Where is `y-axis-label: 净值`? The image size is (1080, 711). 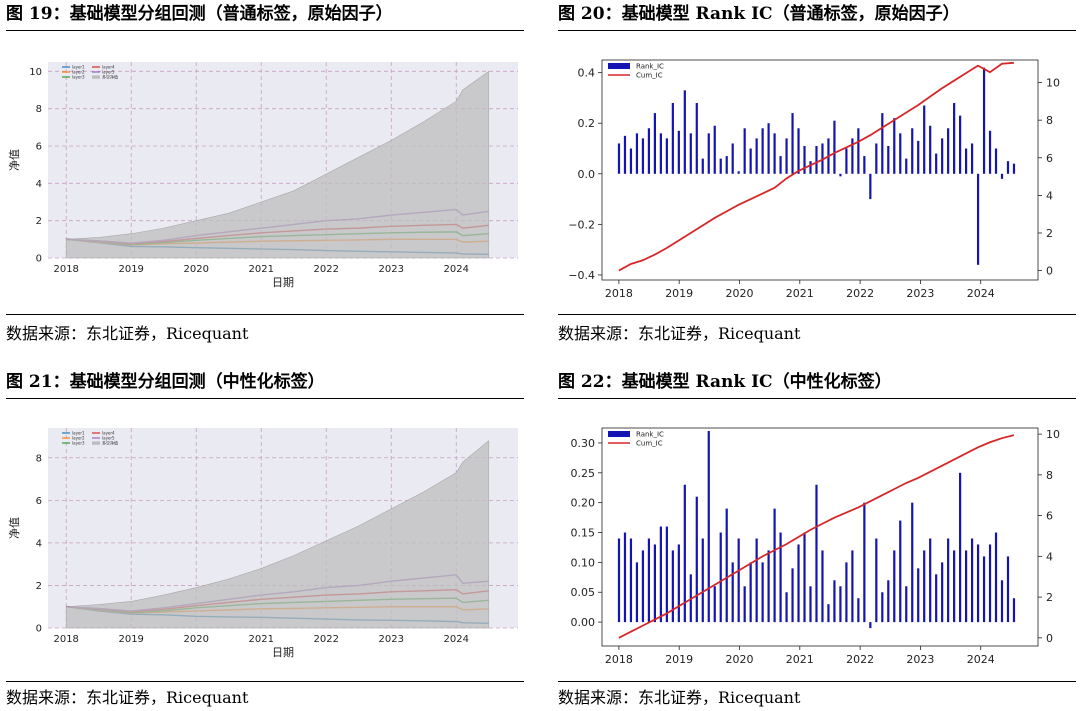 y-axis-label: 净值 is located at coordinates (14, 160).